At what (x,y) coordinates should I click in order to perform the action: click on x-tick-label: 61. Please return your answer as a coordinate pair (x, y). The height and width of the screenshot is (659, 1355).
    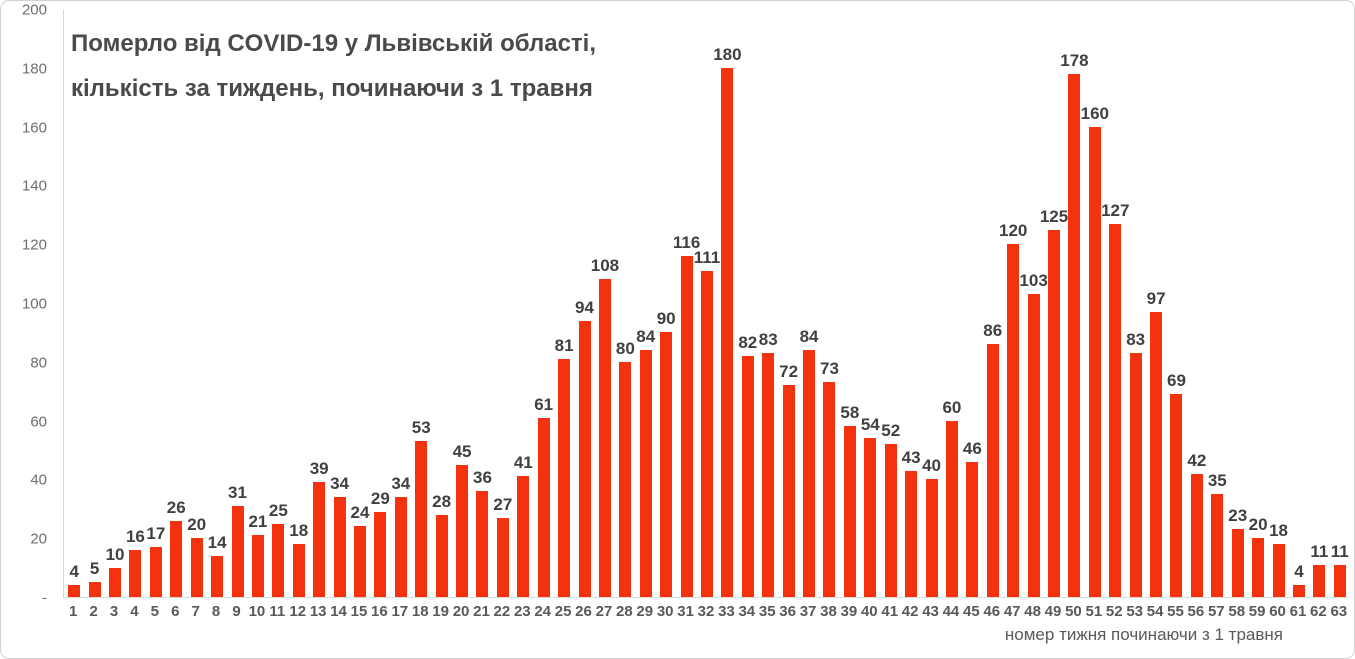
    Looking at the image, I should click on (1298, 611).